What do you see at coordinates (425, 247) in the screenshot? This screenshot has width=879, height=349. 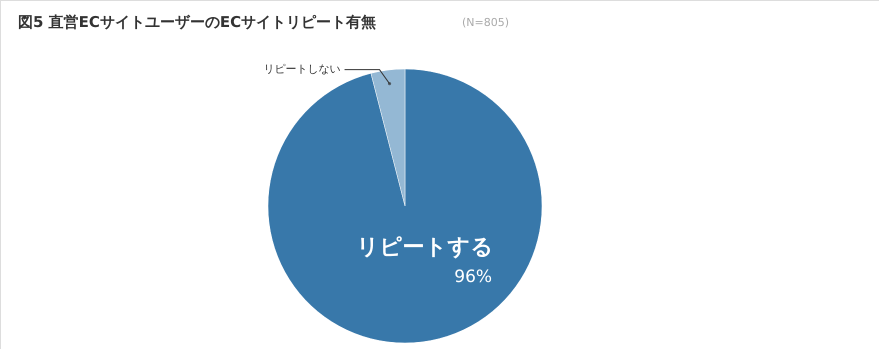 I see `slice-label: リピートする` at bounding box center [425, 247].